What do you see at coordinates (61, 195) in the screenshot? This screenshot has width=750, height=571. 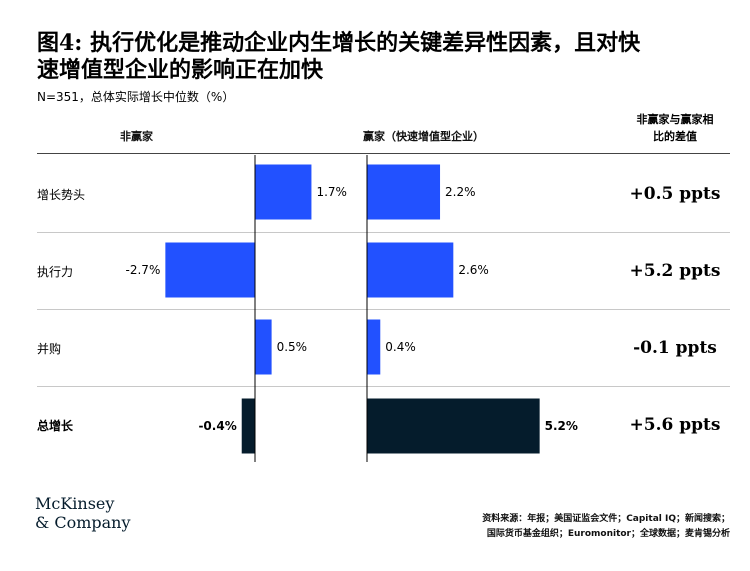 I see `row-label-momentum: 增长势头` at bounding box center [61, 195].